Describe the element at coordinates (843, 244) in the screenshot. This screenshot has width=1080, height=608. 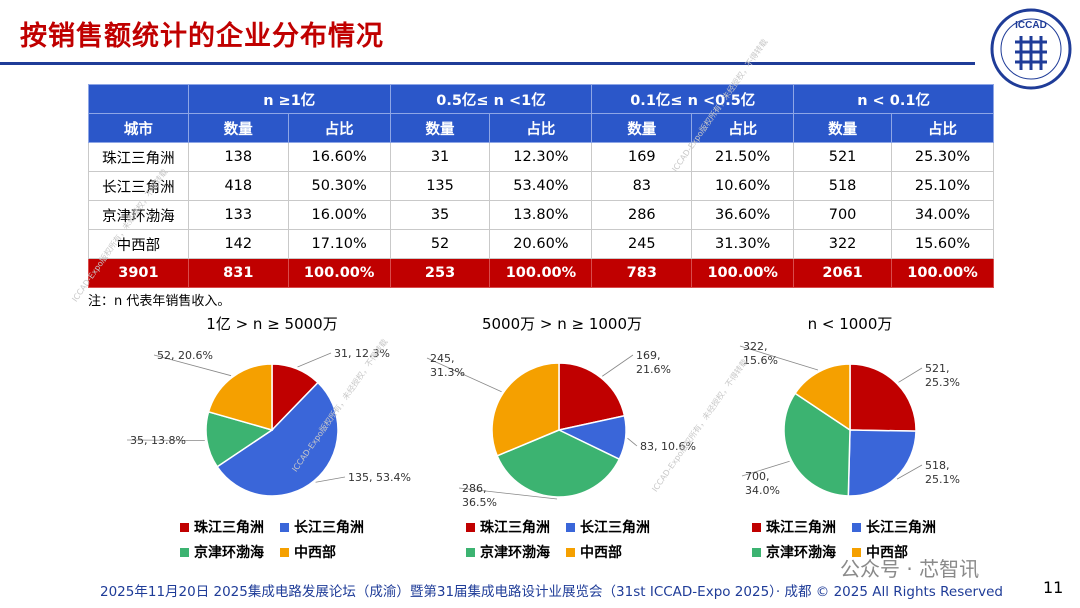
I see `table-cell: 322` at that location.